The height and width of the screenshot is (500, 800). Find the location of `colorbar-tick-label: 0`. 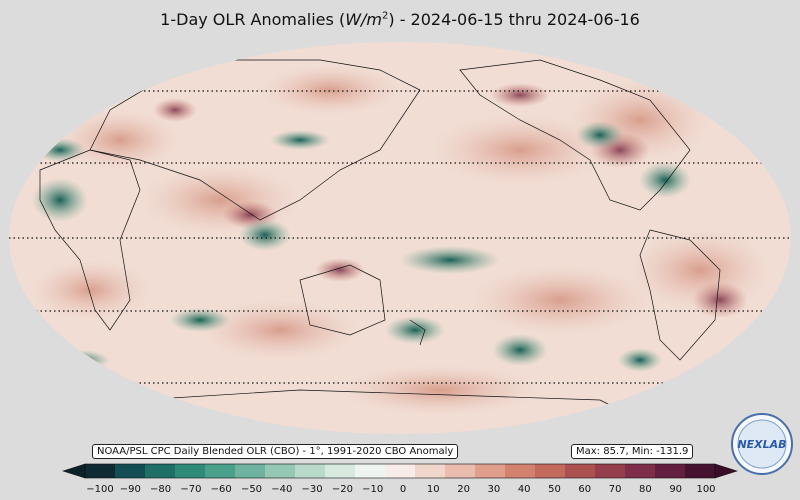

colorbar-tick-label: 0 is located at coordinates (403, 489).